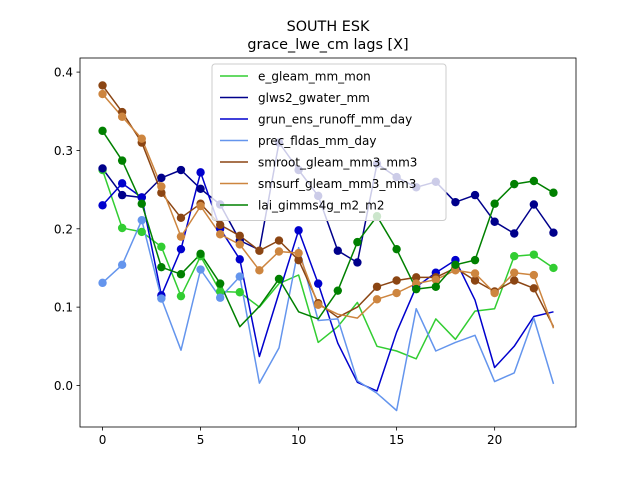  What do you see at coordinates (201, 440) in the screenshot?
I see `x-tick-label: 5` at bounding box center [201, 440].